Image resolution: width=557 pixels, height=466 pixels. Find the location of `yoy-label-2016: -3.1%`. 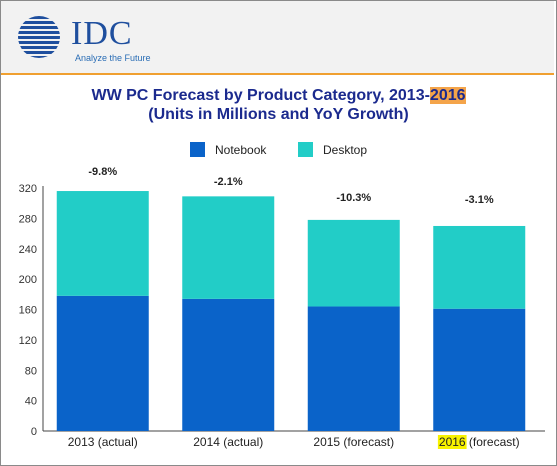

yoy-label-2016: -3.1% is located at coordinates (479, 200).